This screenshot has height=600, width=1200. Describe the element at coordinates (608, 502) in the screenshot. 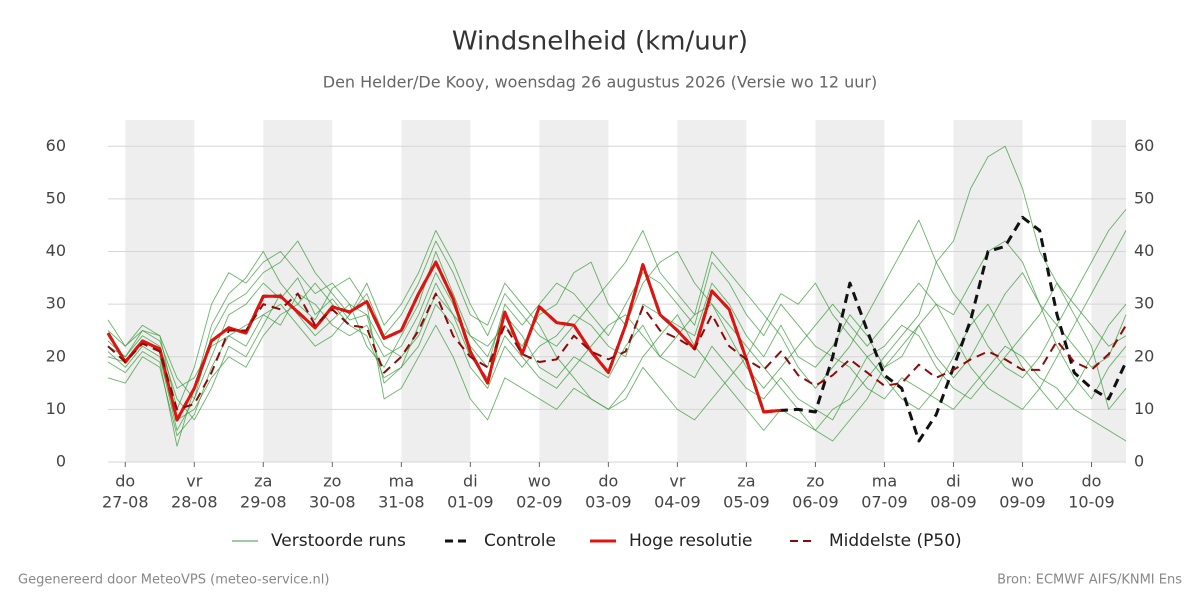

I see `x-tick-date: 03-09` at that location.